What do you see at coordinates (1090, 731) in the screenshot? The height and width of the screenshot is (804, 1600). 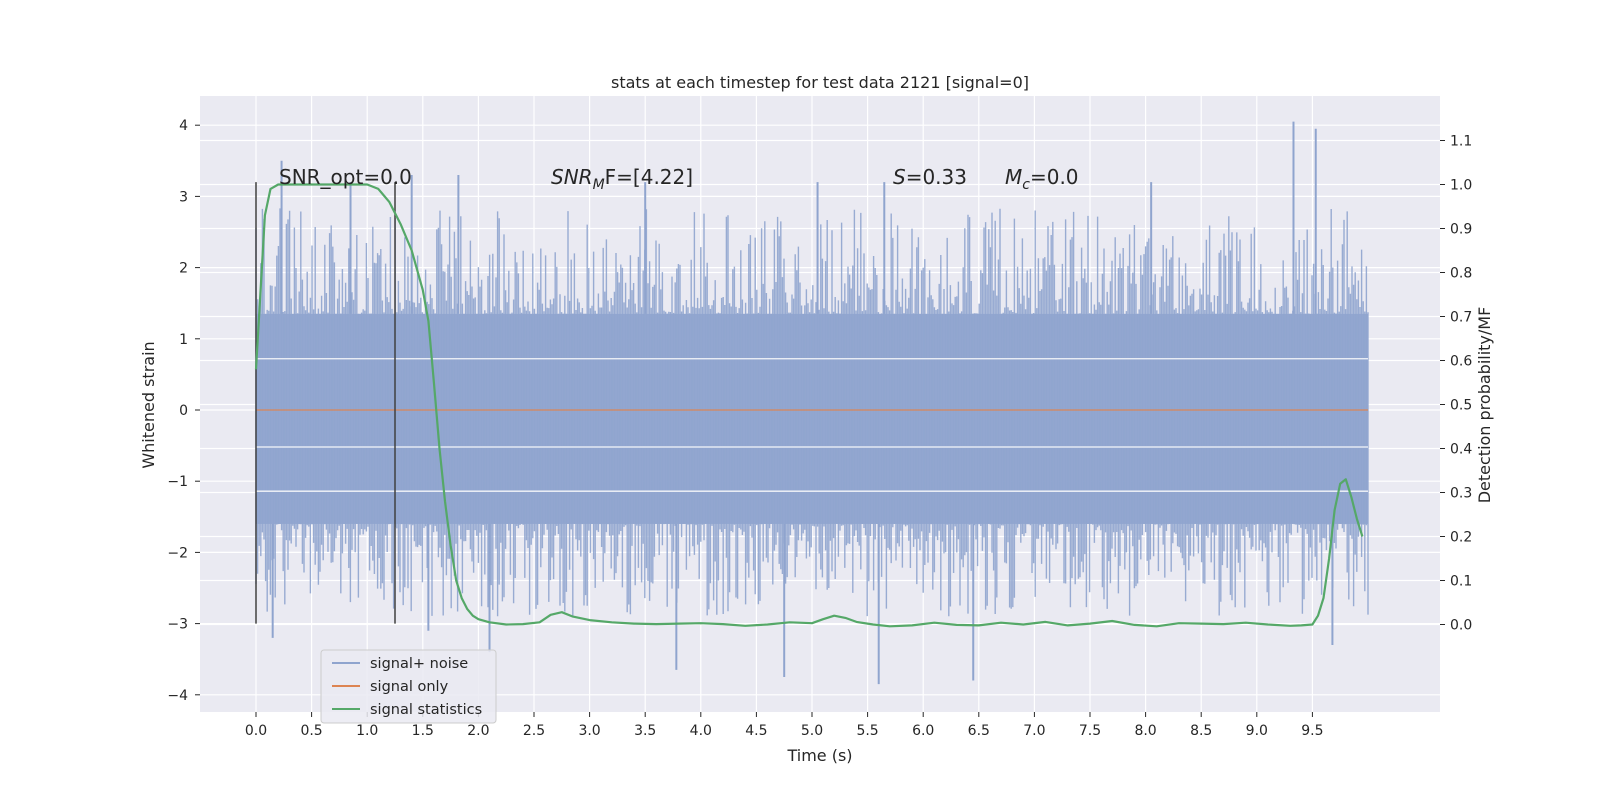 I see `x-tick-label: 7.5` at bounding box center [1090, 731].